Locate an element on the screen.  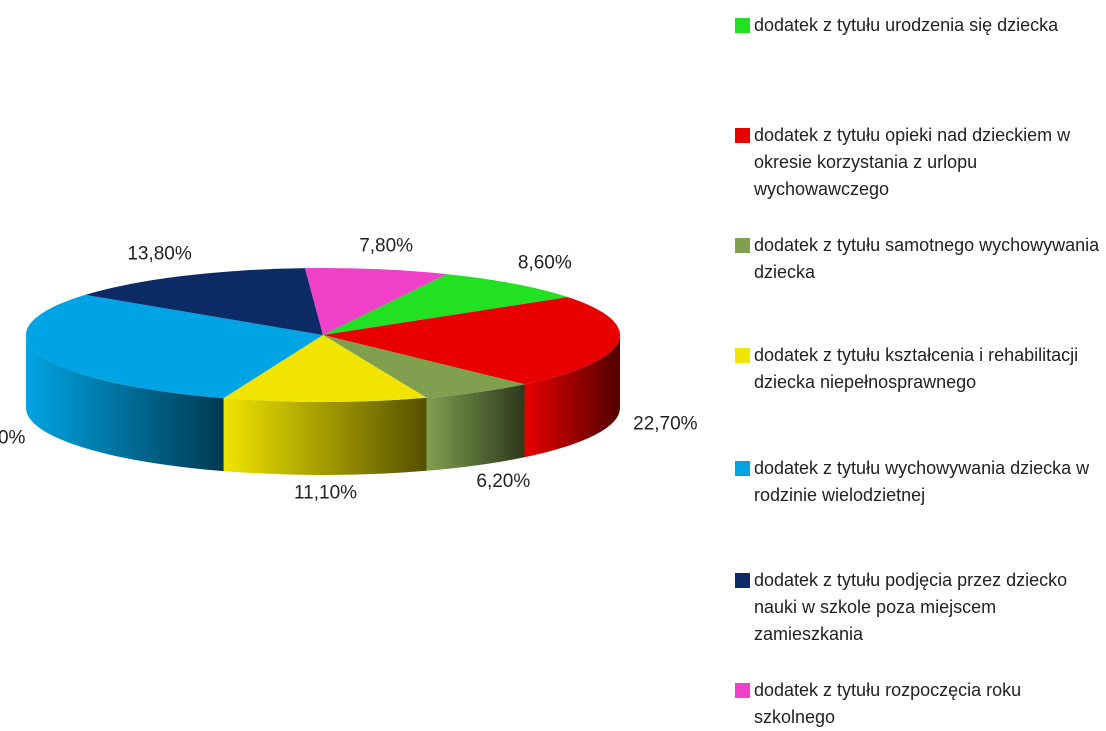
data-label: 22,70% is located at coordinates (665, 424).